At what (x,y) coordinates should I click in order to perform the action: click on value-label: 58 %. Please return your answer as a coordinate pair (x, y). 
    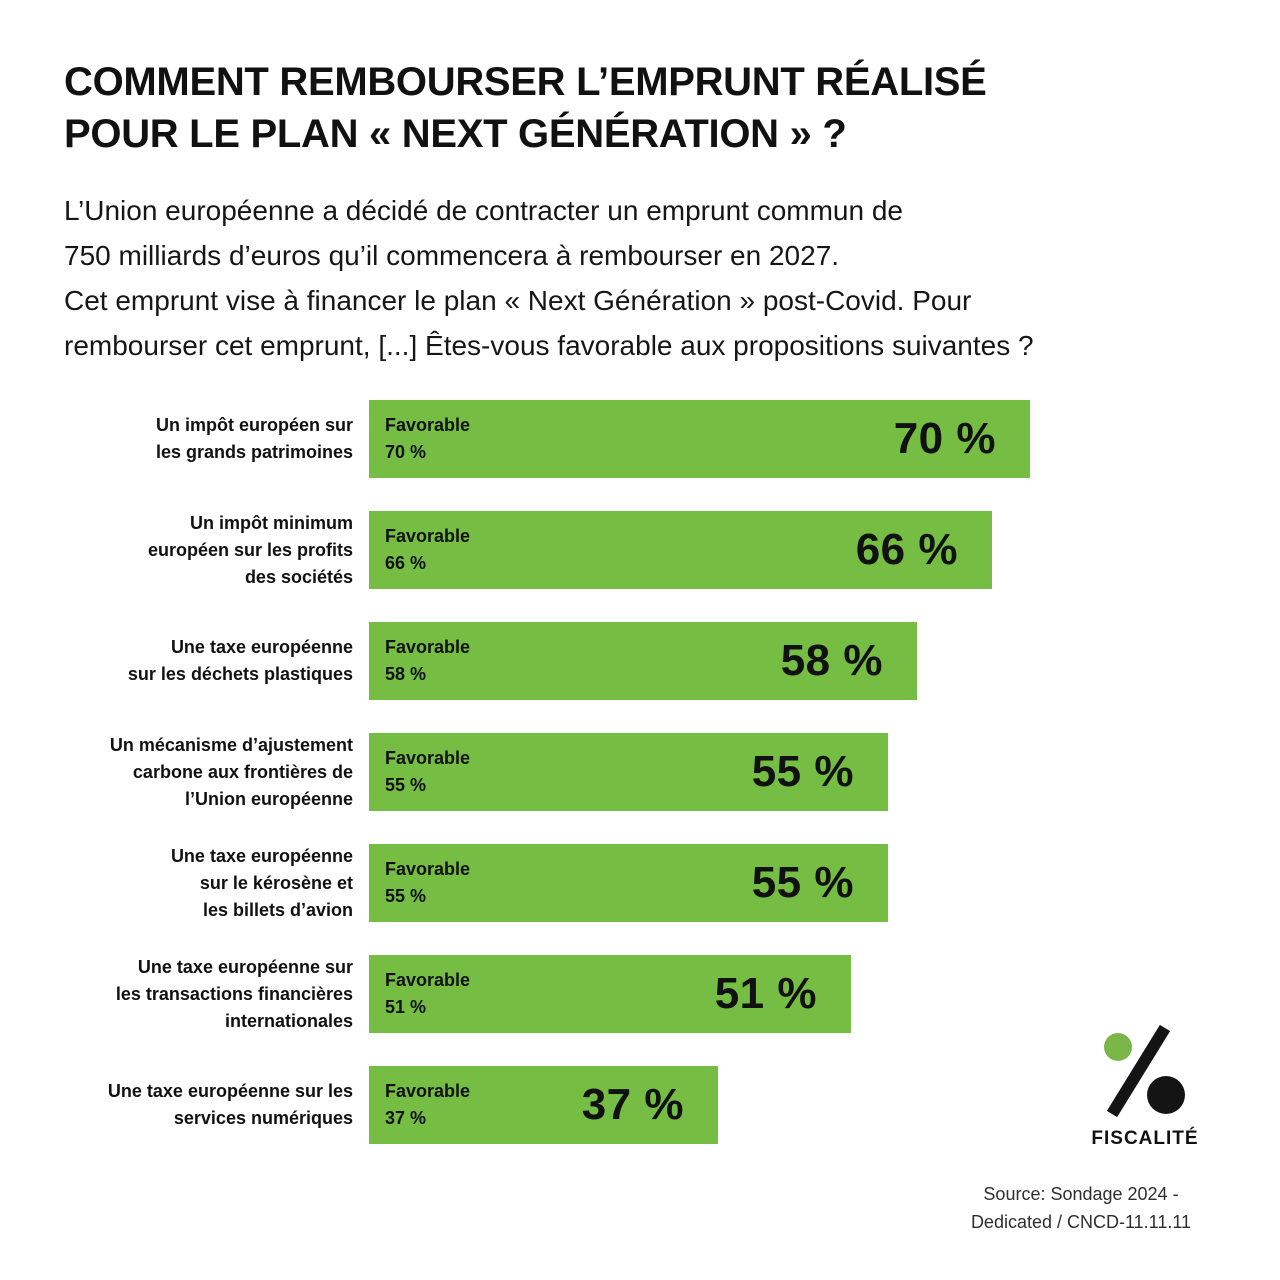
    Looking at the image, I should click on (831, 660).